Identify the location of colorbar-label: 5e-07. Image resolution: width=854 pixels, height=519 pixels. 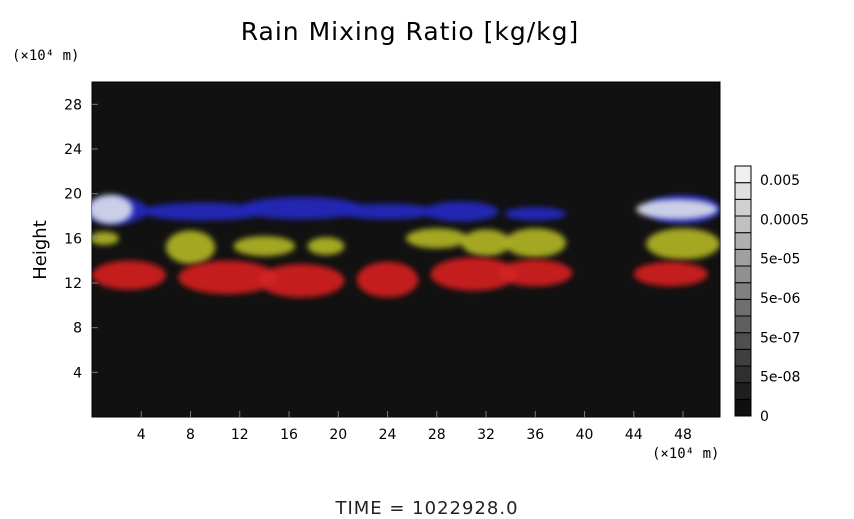
(780, 338).